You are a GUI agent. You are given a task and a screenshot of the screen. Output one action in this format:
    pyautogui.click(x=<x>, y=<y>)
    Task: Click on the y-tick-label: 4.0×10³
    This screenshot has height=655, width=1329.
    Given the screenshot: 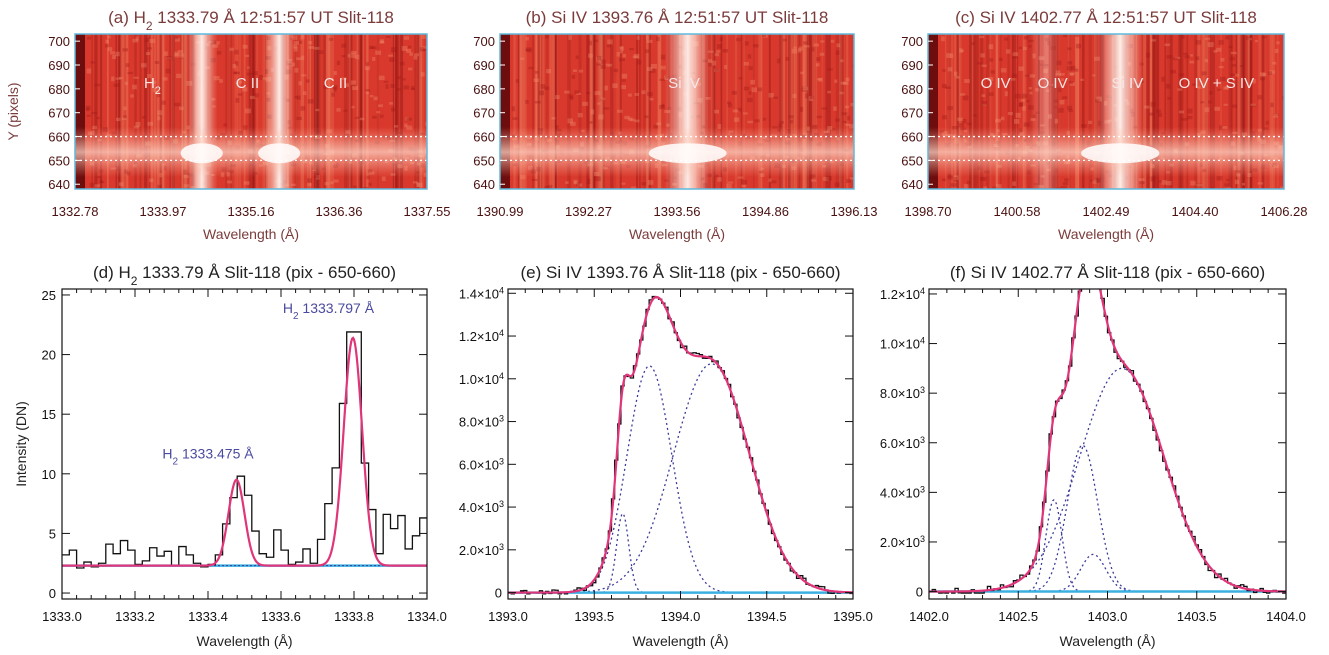 What is the action you would take?
    pyautogui.click(x=902, y=492)
    